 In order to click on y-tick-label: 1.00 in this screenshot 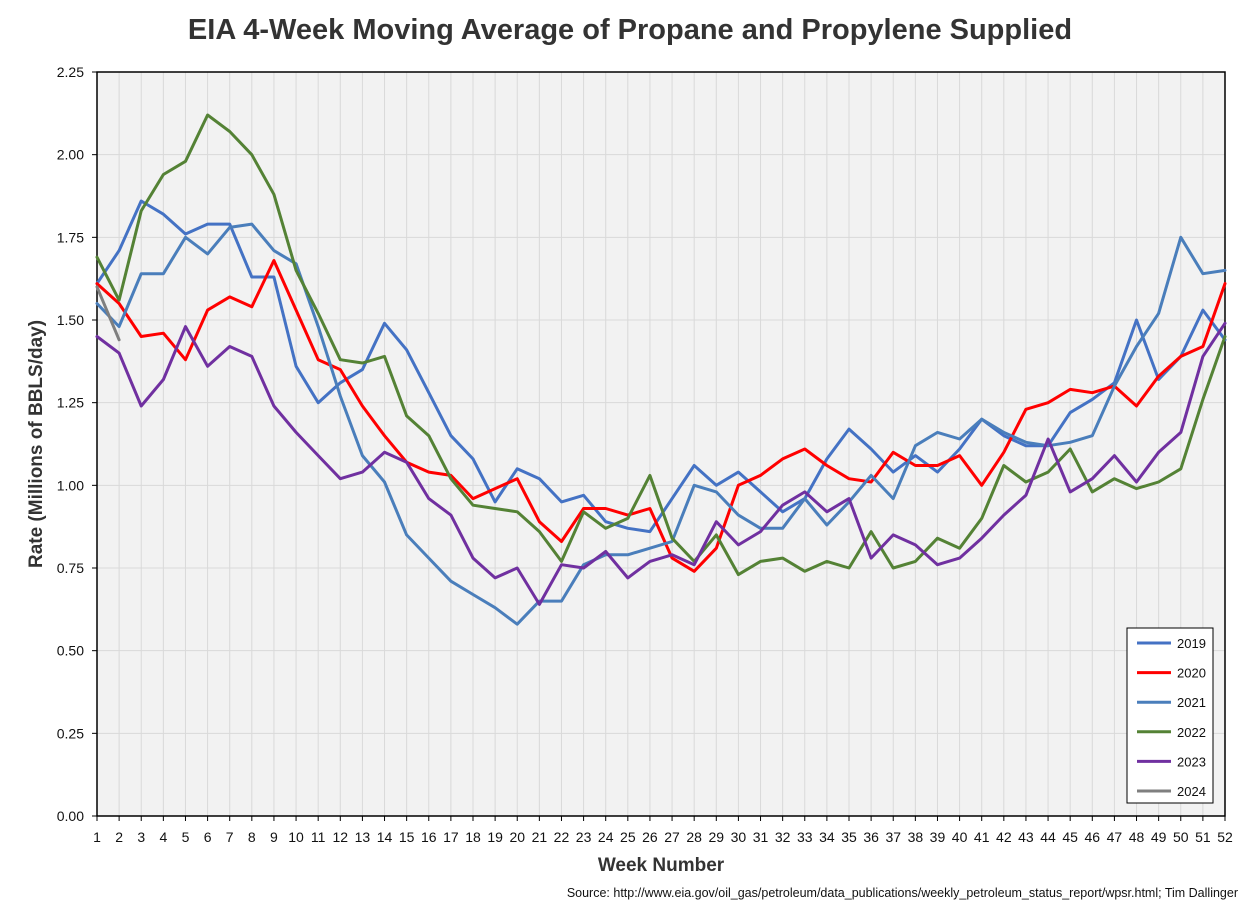, I will do `click(70, 485)`.